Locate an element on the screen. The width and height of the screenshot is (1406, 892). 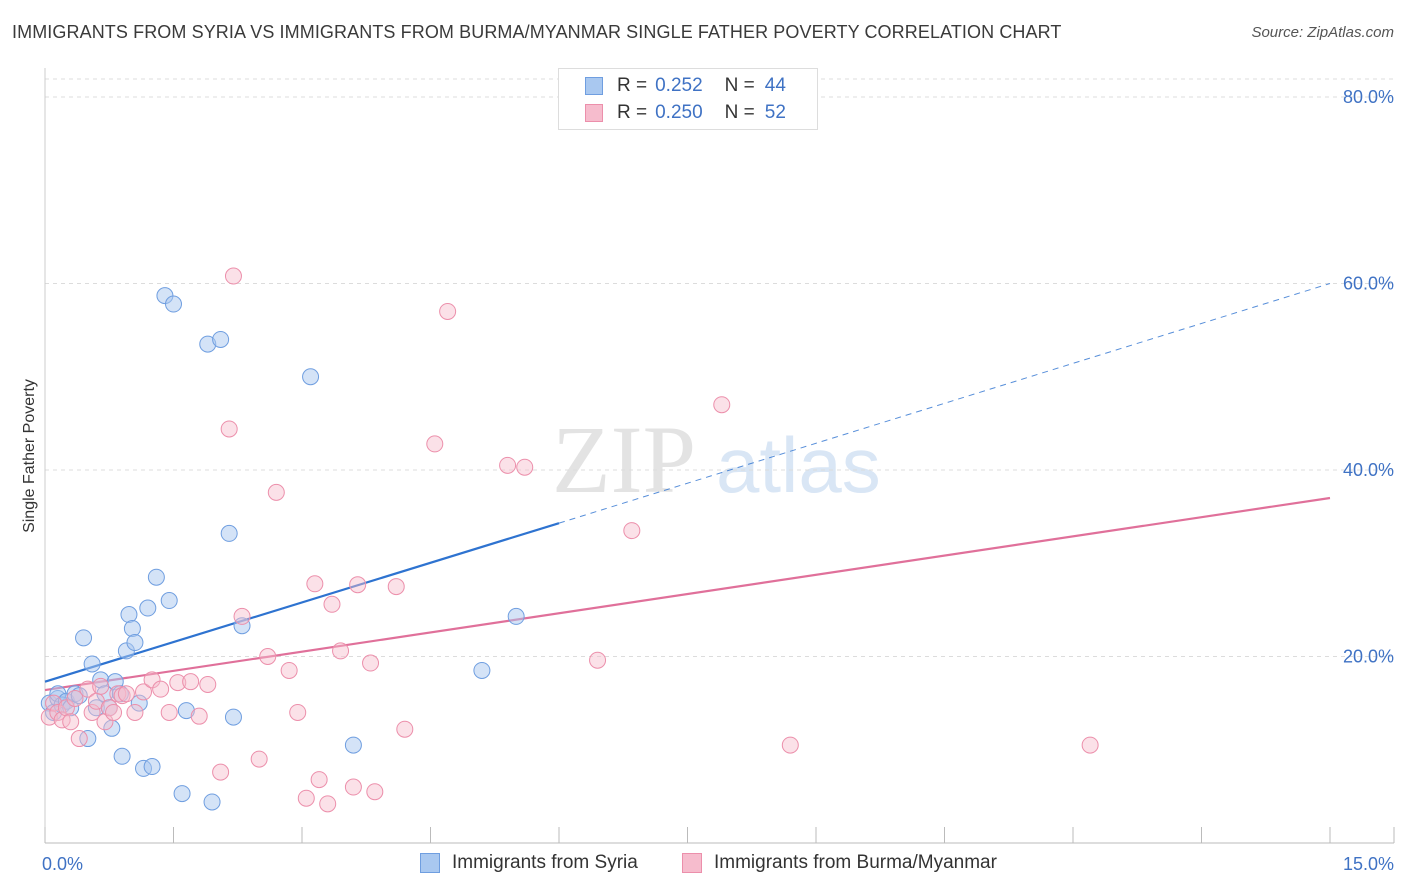
legend-n-value: 44 is located at coordinates (775, 85).